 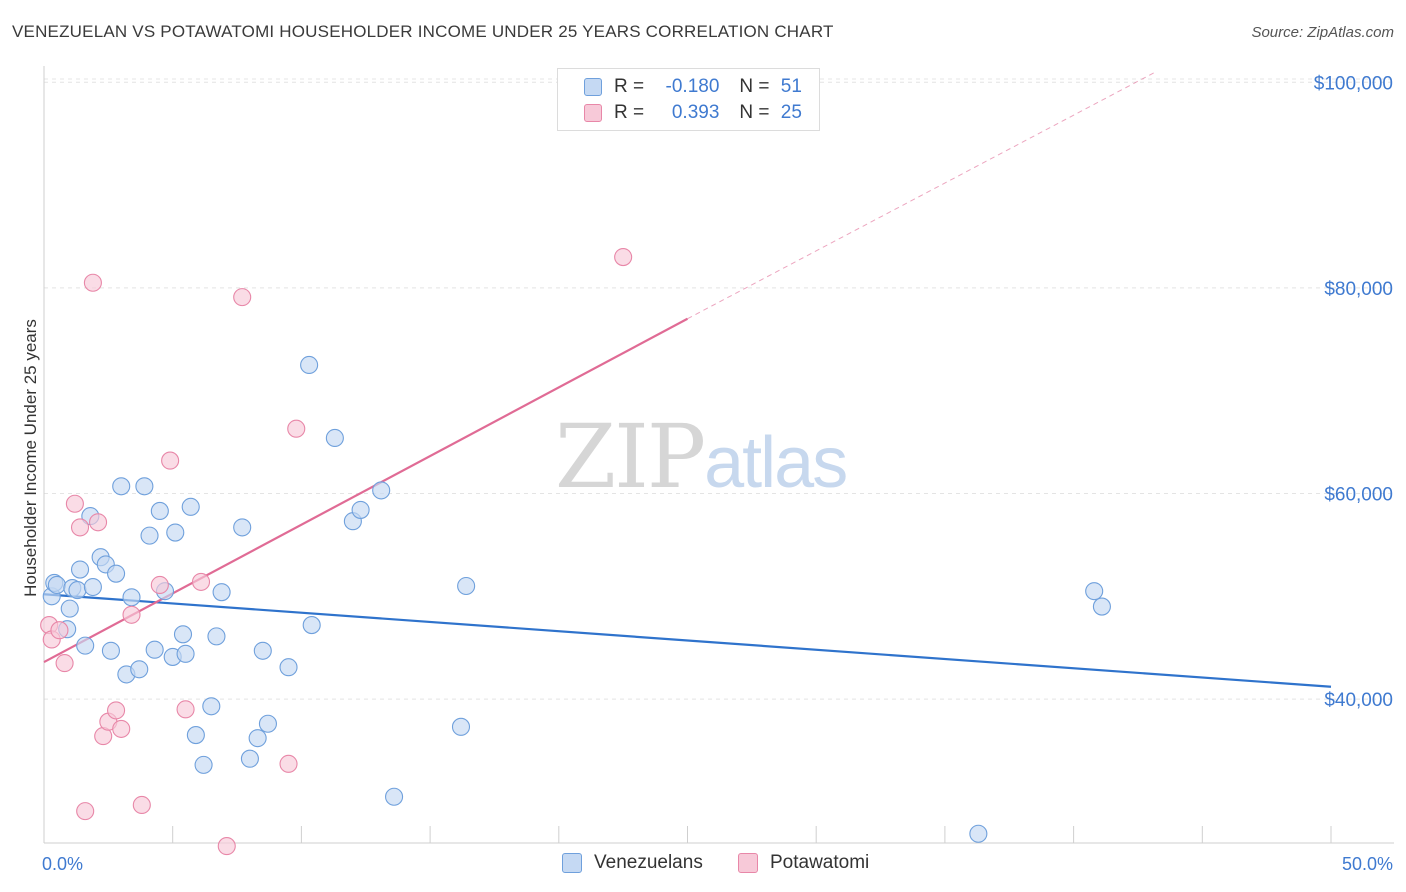 I want to click on y-tick-label: $40,000, so click(x=1358, y=700).